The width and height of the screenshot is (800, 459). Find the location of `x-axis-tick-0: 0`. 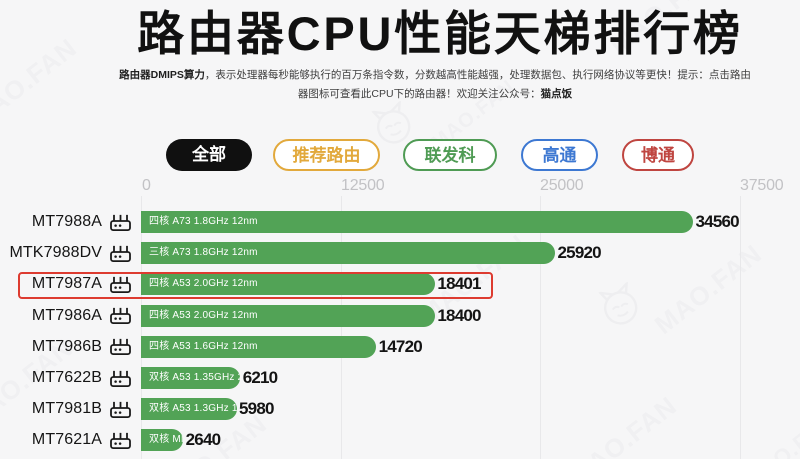

x-axis-tick-0: 0 is located at coordinates (146, 185).